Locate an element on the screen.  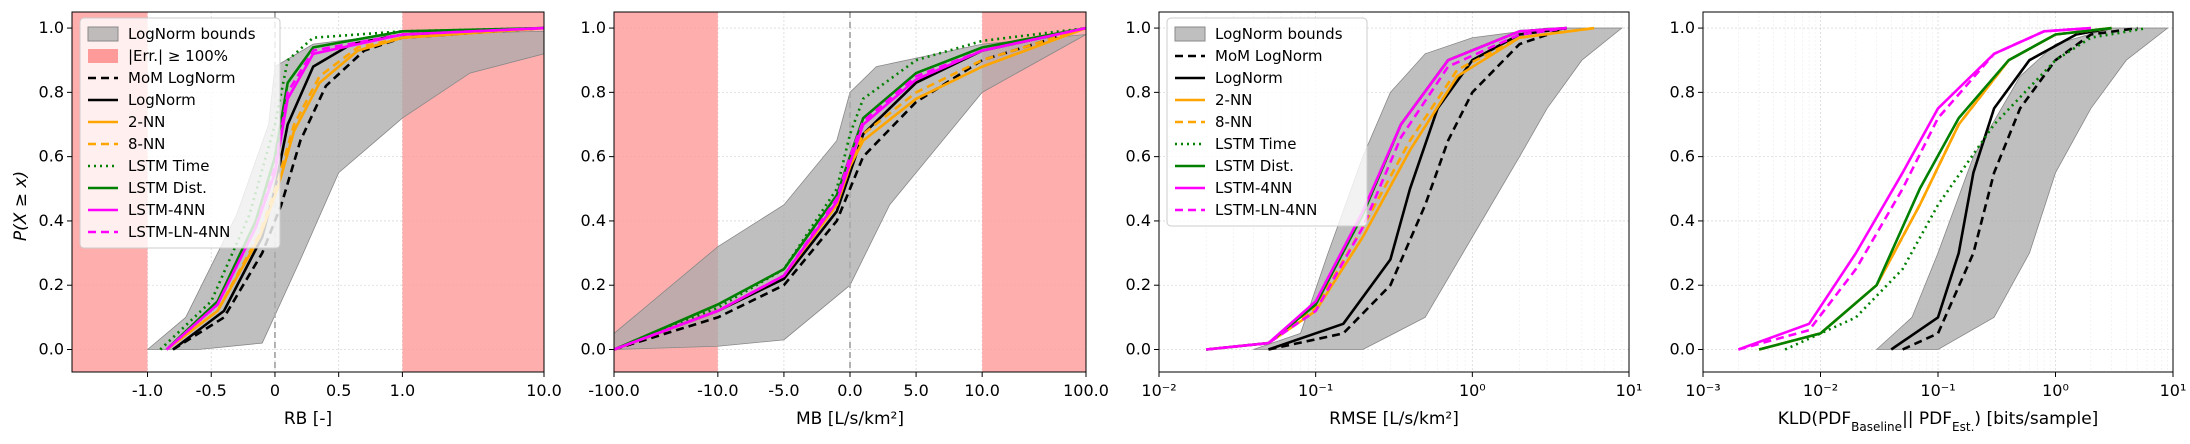
x-axis-label: RMSE [L/s/km²] is located at coordinates (1394, 419).